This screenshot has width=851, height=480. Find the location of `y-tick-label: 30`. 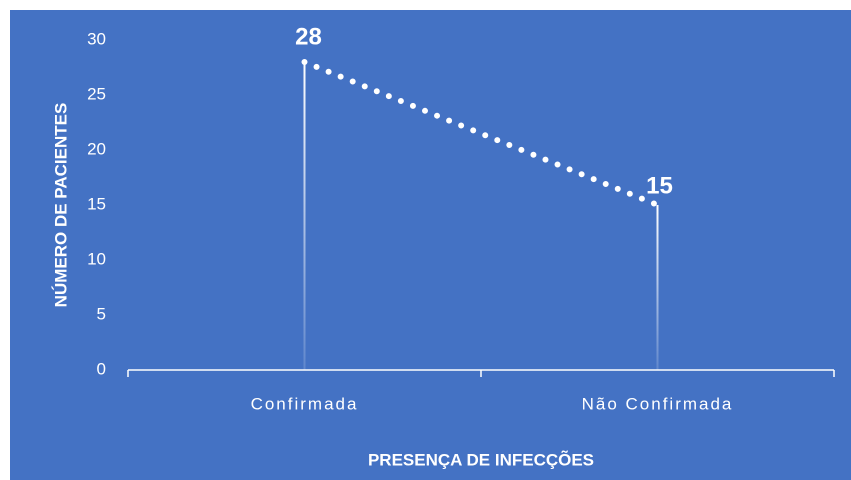

y-tick-label: 30 is located at coordinates (96, 38).